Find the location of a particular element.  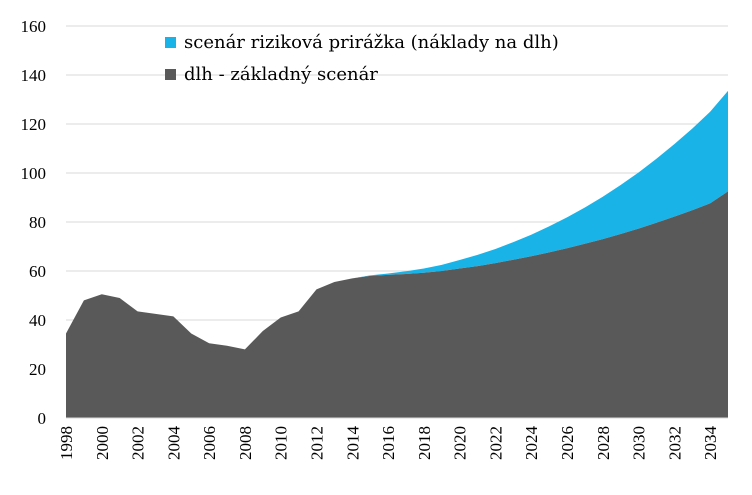

x-tick-label: 2020 is located at coordinates (460, 443).